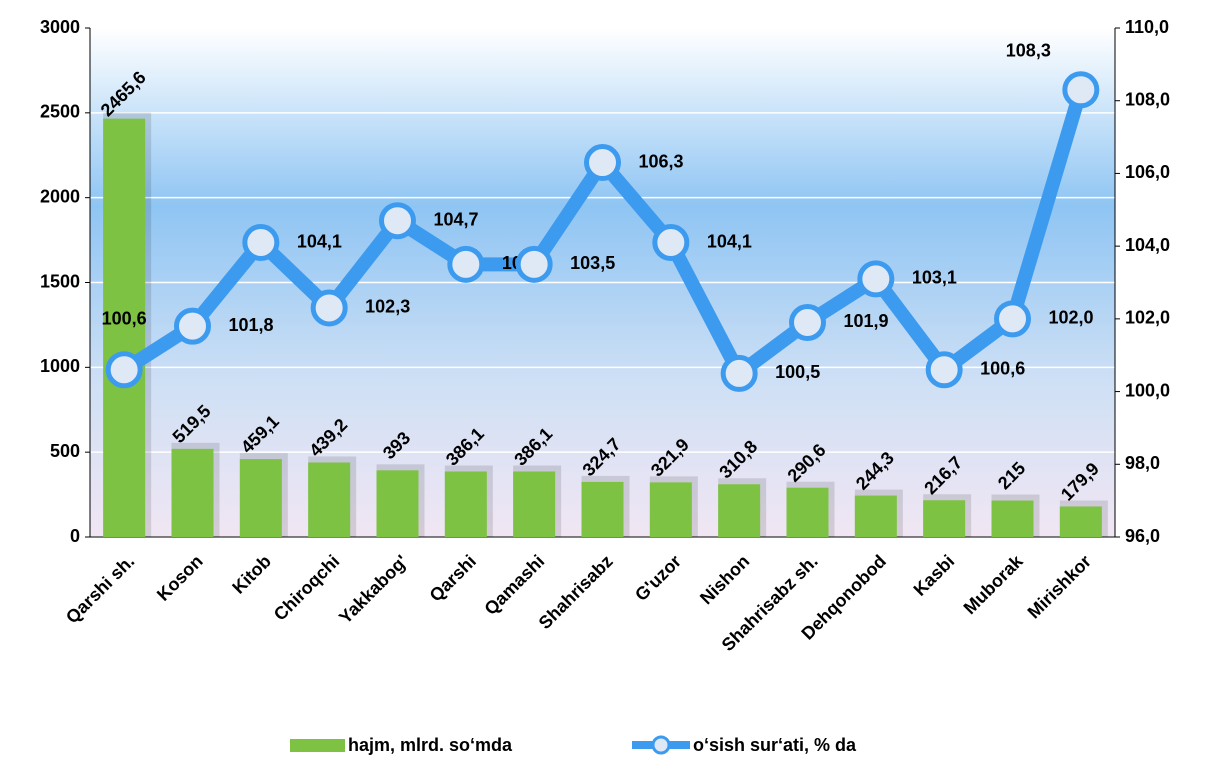 The image size is (1210, 757). What do you see at coordinates (1147, 390) in the screenshot?
I see `y2-tick-label: 100,0` at bounding box center [1147, 390].